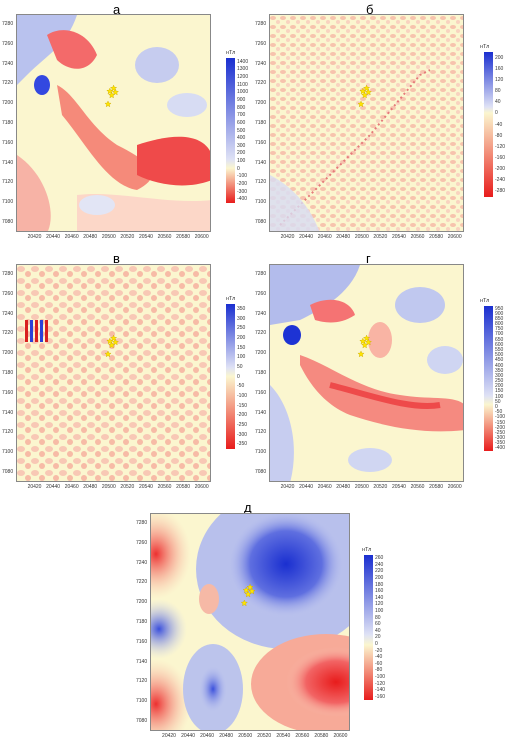 This screenshot has height=741, width=508. What do you see at coordinates (499, 329) in the screenshot?
I see `colorbar-tick-label: 750` at bounding box center [499, 329].